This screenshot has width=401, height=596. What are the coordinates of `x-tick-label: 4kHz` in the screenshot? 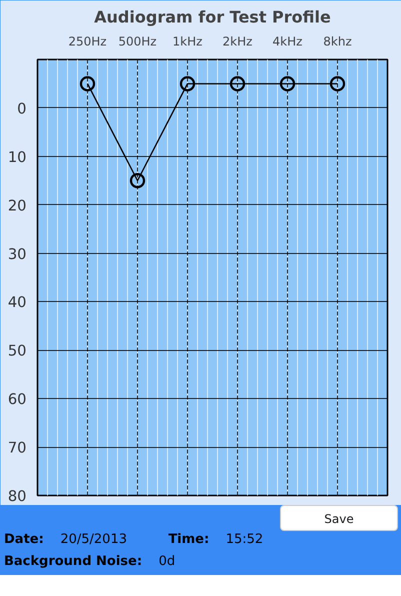 It's located at (287, 41).